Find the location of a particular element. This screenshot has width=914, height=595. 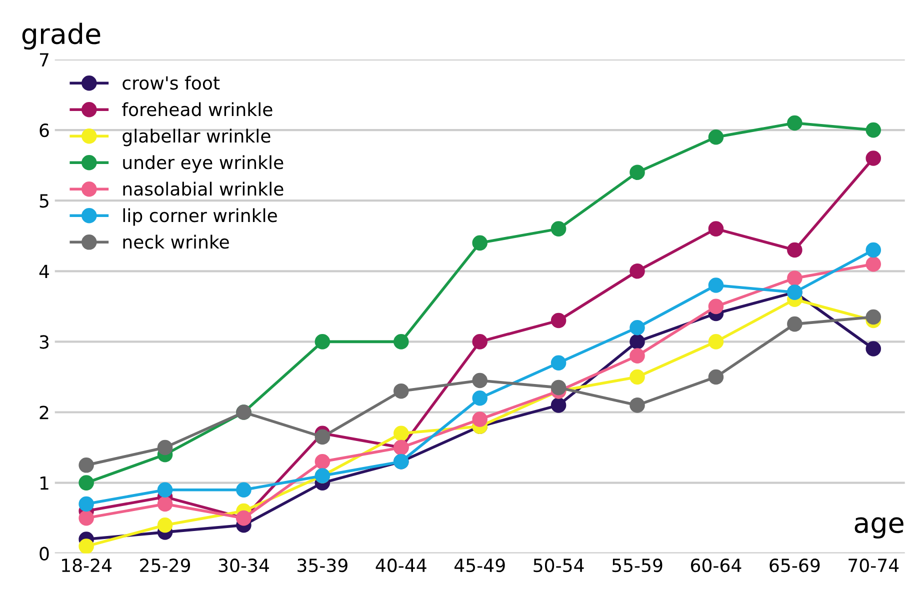

y-tick-label: 1 is located at coordinates (44, 483).